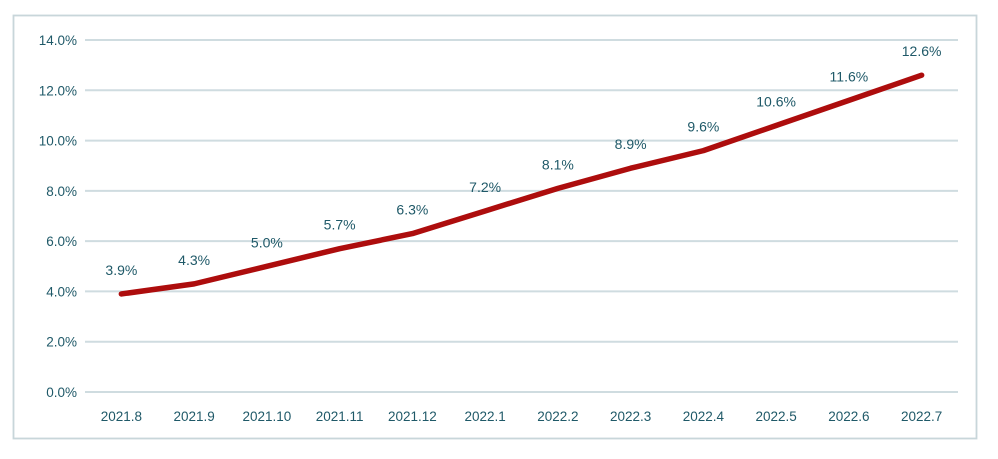  What do you see at coordinates (121, 416) in the screenshot?
I see `x-axis-tick-label: 2021.8` at bounding box center [121, 416].